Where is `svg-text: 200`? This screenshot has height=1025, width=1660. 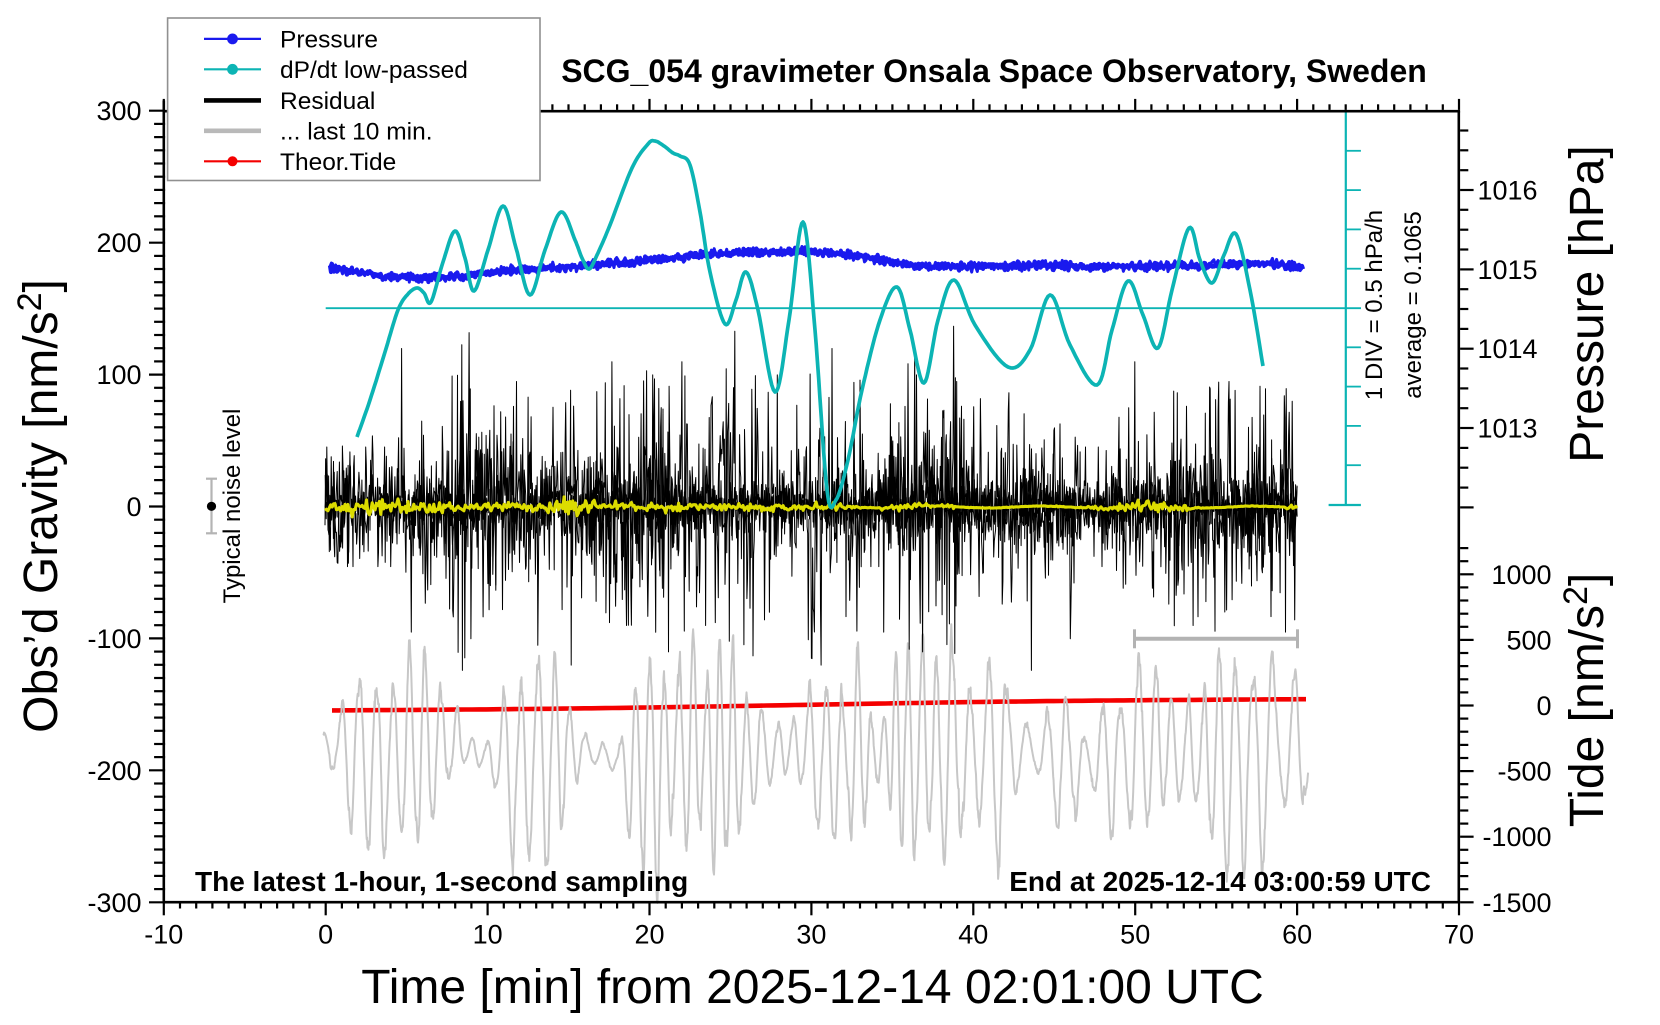 svg-text: 200 is located at coordinates (118, 243).